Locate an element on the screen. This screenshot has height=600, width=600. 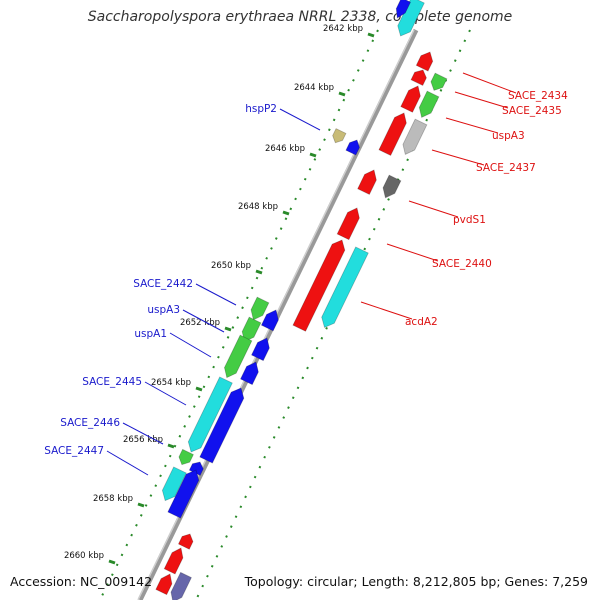
gene-label-right: SACE_2435 is located at coordinates (532, 111).